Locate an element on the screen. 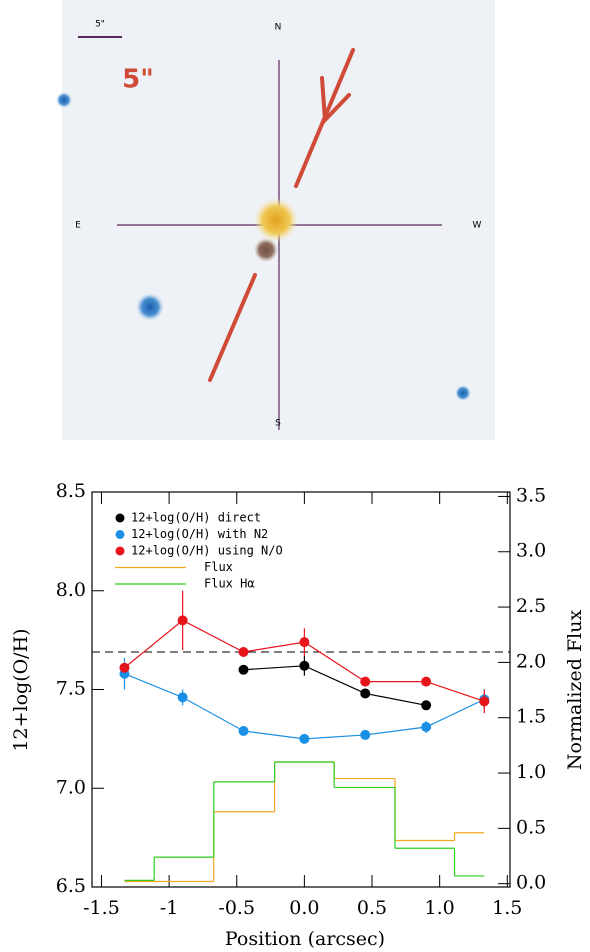  scale-annotation: 5" is located at coordinates (138, 80).